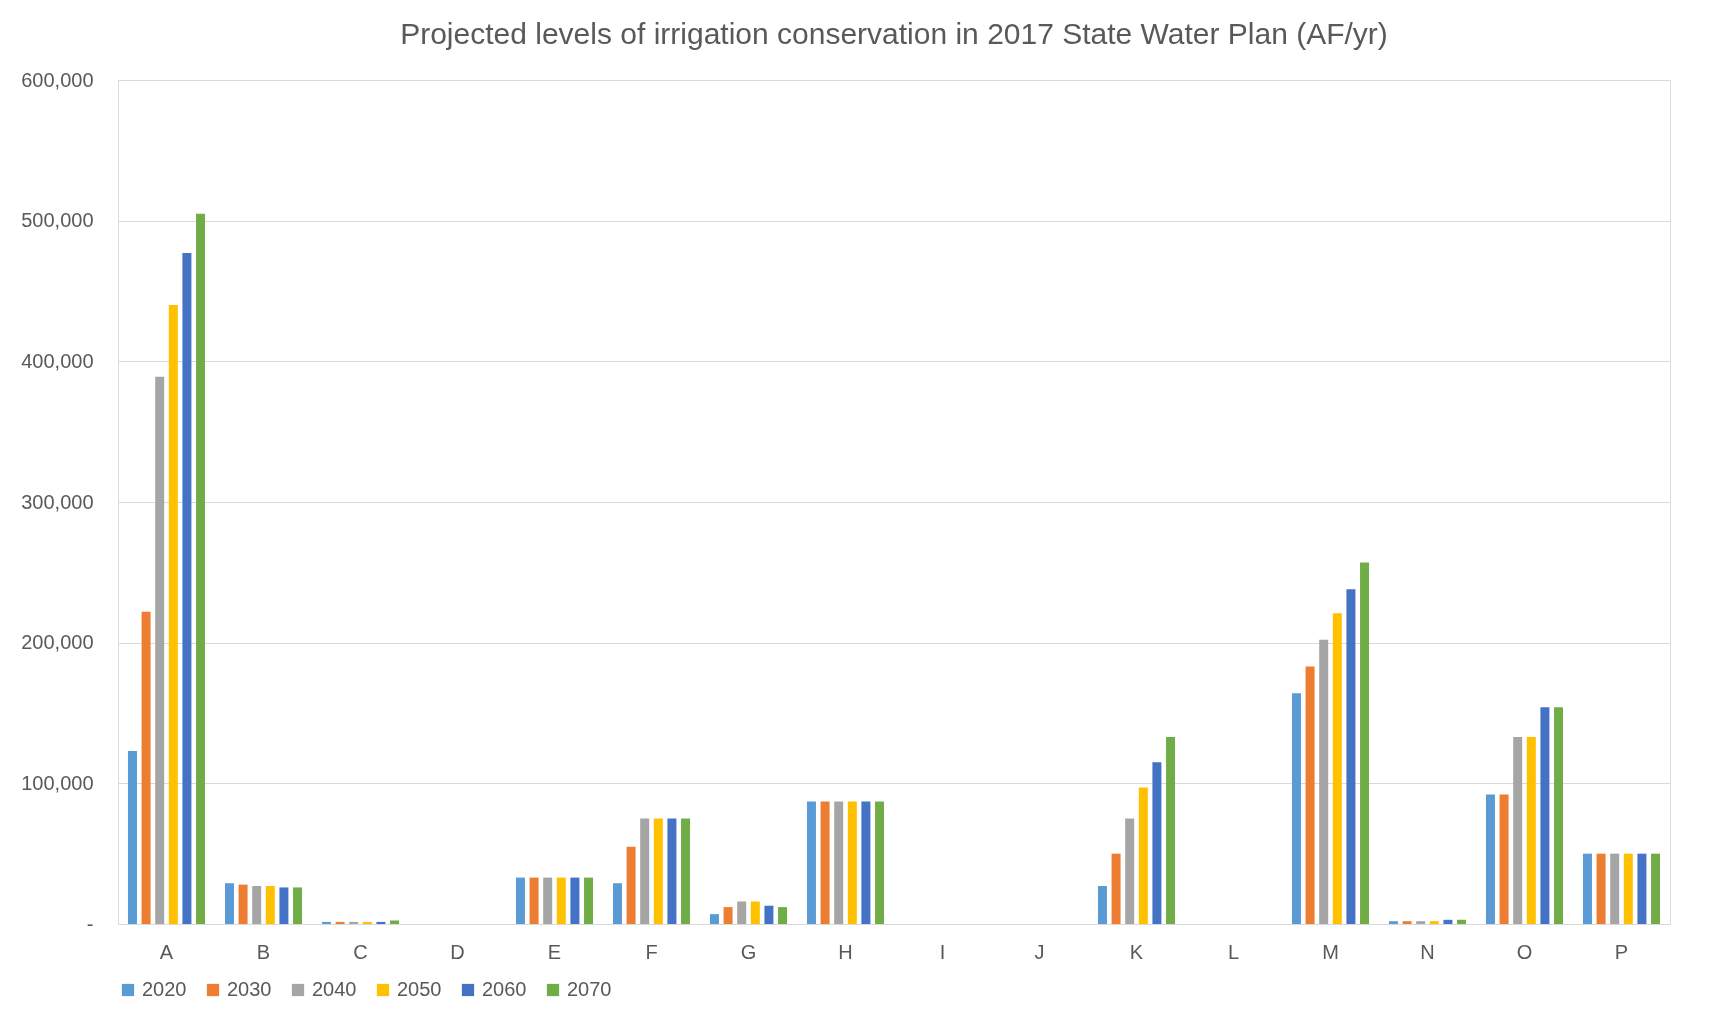  Describe the element at coordinates (845, 951) in the screenshot. I see `x-tick-label: H` at that location.